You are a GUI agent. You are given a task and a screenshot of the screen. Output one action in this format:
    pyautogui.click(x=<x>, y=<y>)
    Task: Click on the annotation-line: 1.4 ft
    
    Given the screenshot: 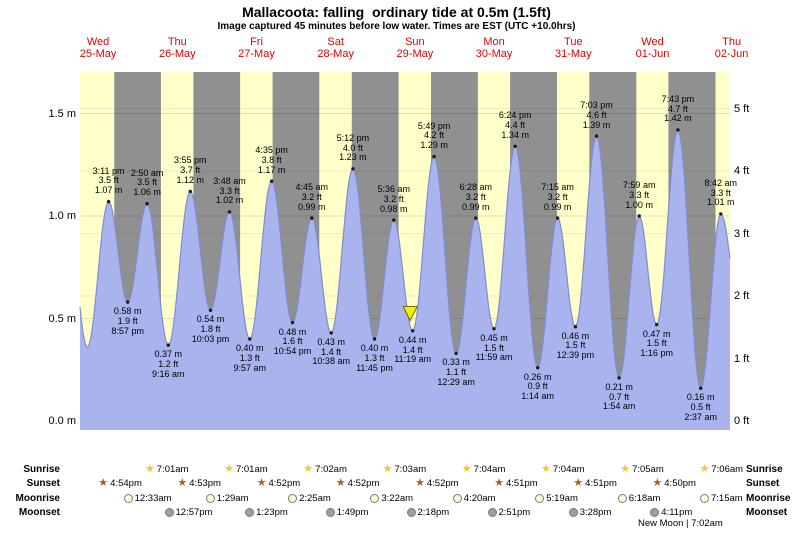 What is the action you would take?
    pyautogui.click(x=412, y=349)
    